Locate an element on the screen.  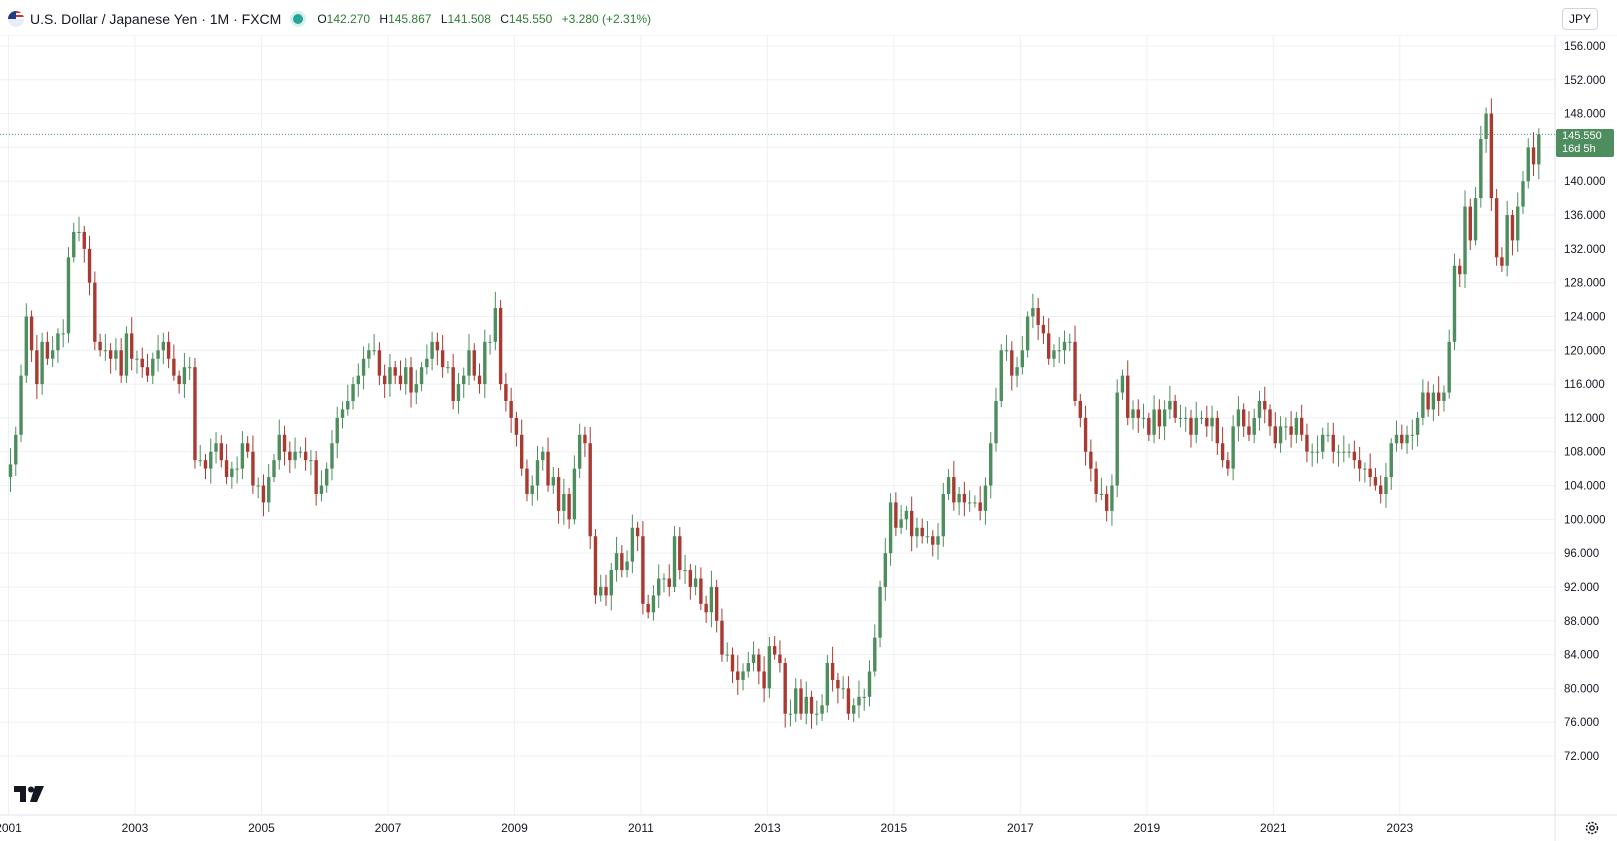
market-status-dot-icon is located at coordinates (298, 19).